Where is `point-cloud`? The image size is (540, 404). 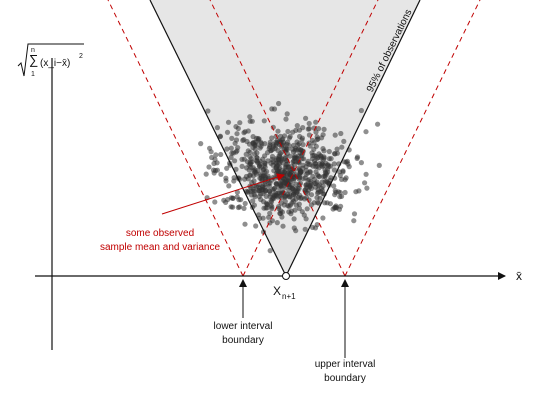 point-cloud is located at coordinates (290, 177).